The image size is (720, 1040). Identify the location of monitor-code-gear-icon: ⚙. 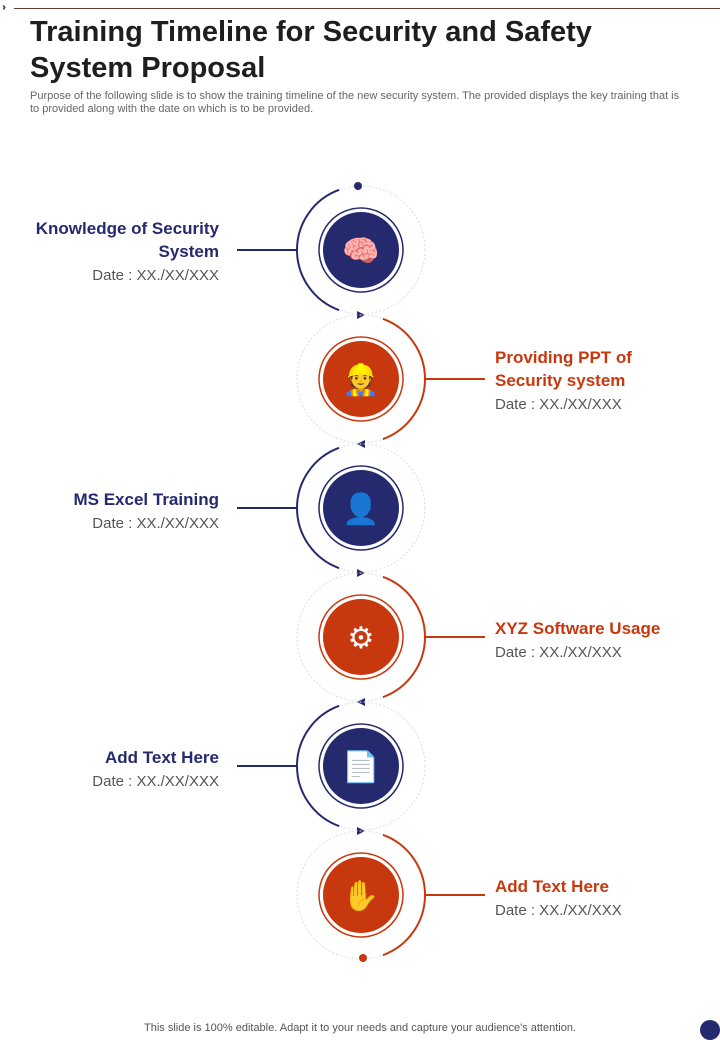
(361, 638).